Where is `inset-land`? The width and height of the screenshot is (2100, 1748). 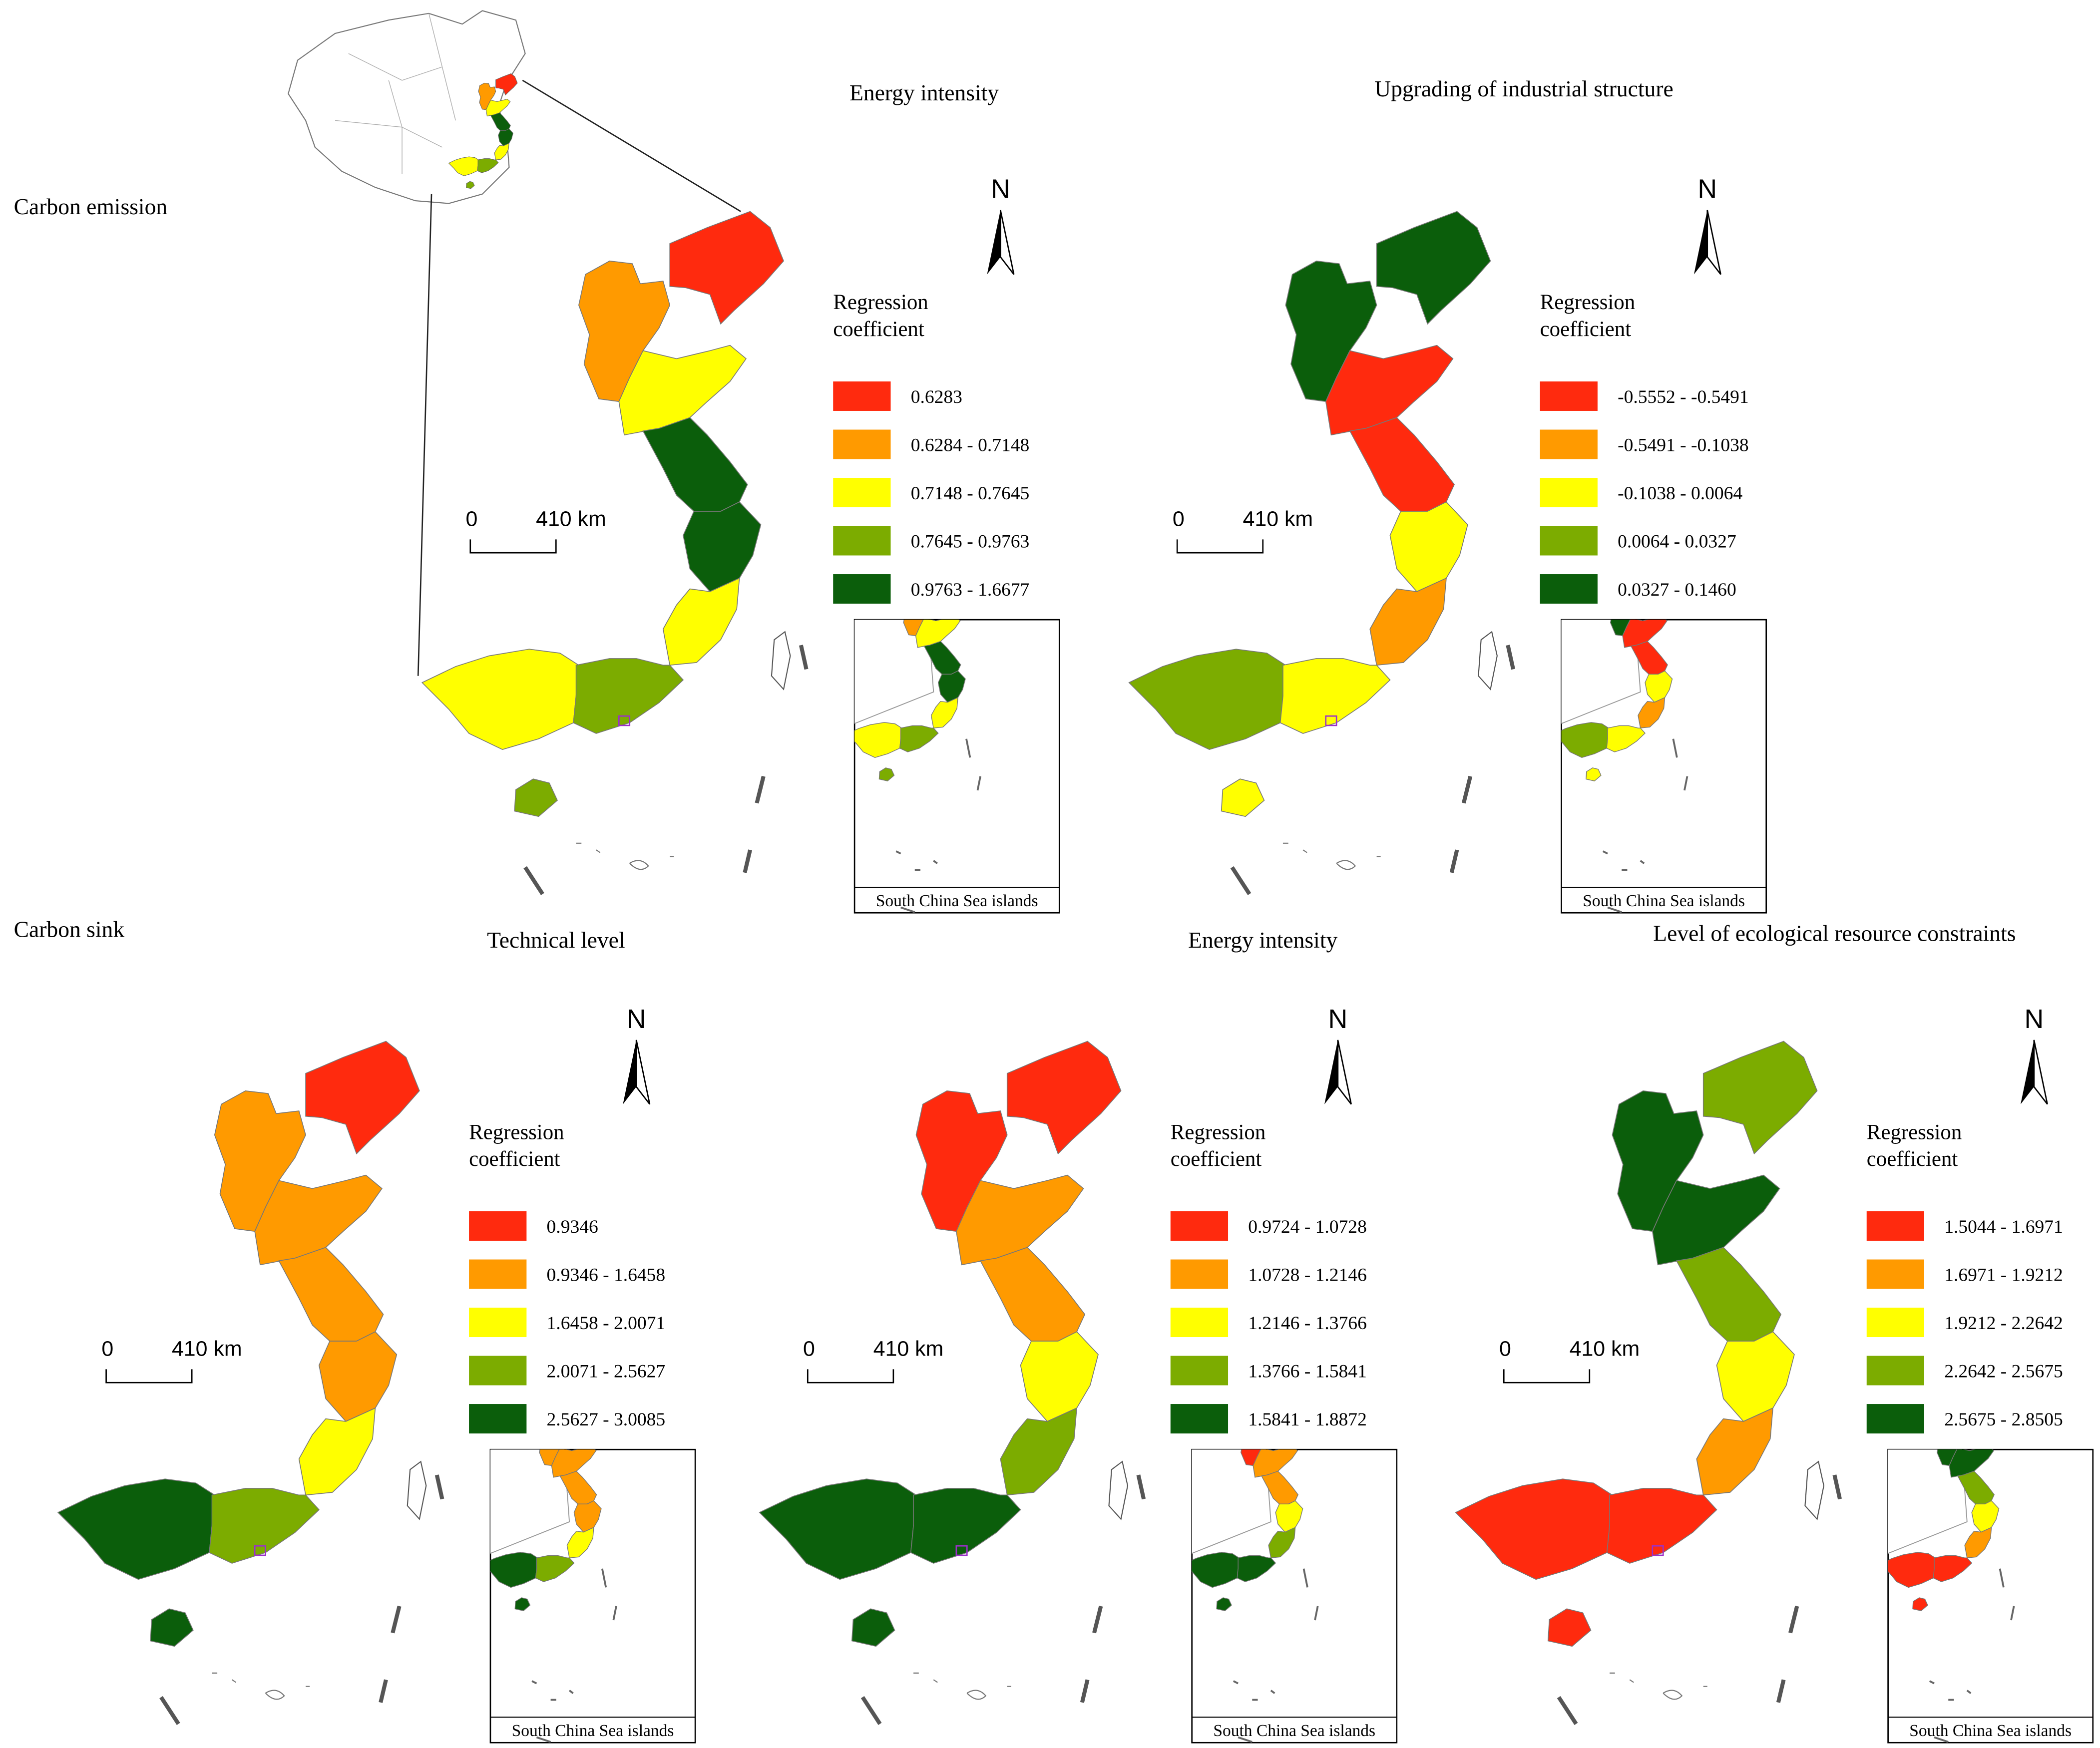 inset-land is located at coordinates (1601, 672).